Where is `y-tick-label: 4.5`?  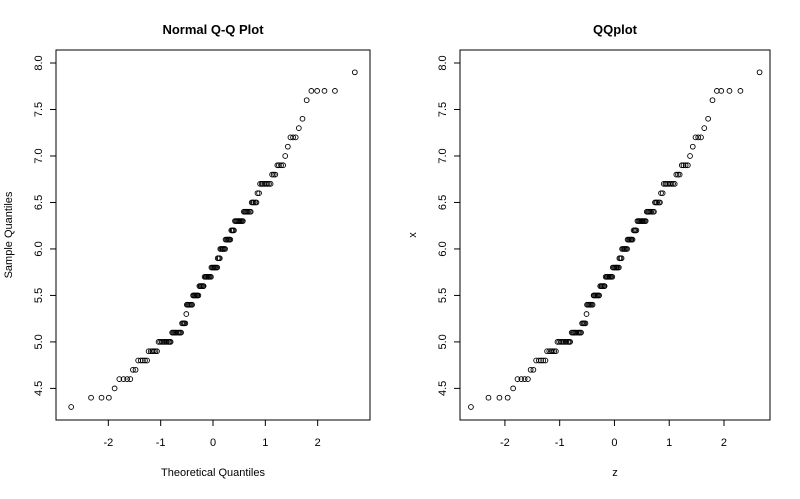 y-tick-label: 4.5 is located at coordinates (39, 388).